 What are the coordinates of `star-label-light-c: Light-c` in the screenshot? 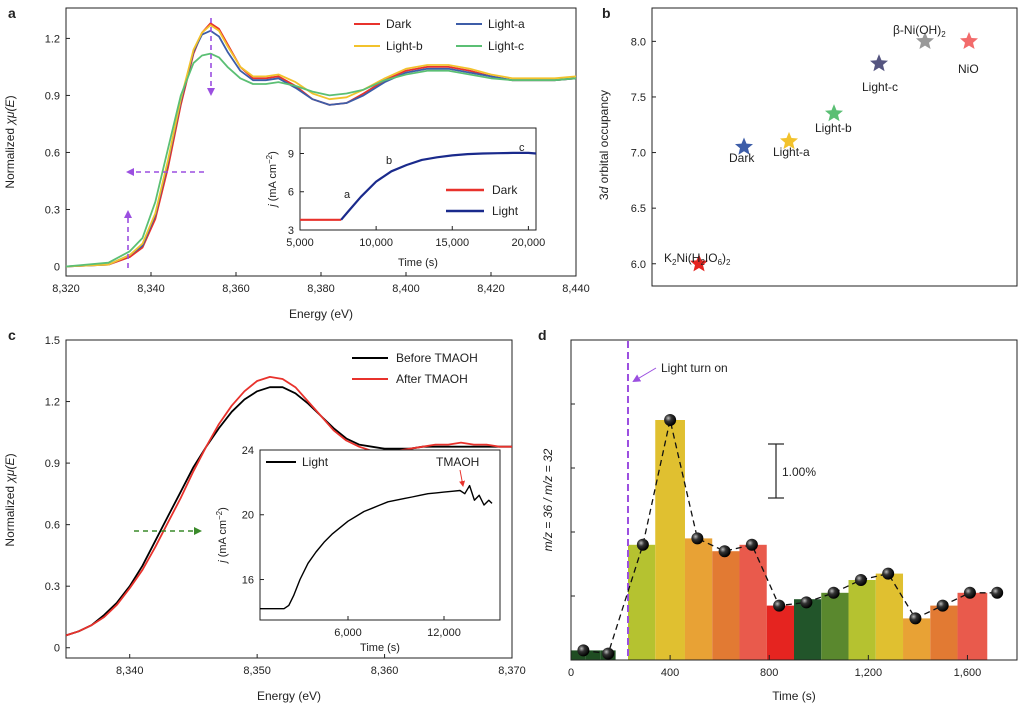 It's located at (880, 87).